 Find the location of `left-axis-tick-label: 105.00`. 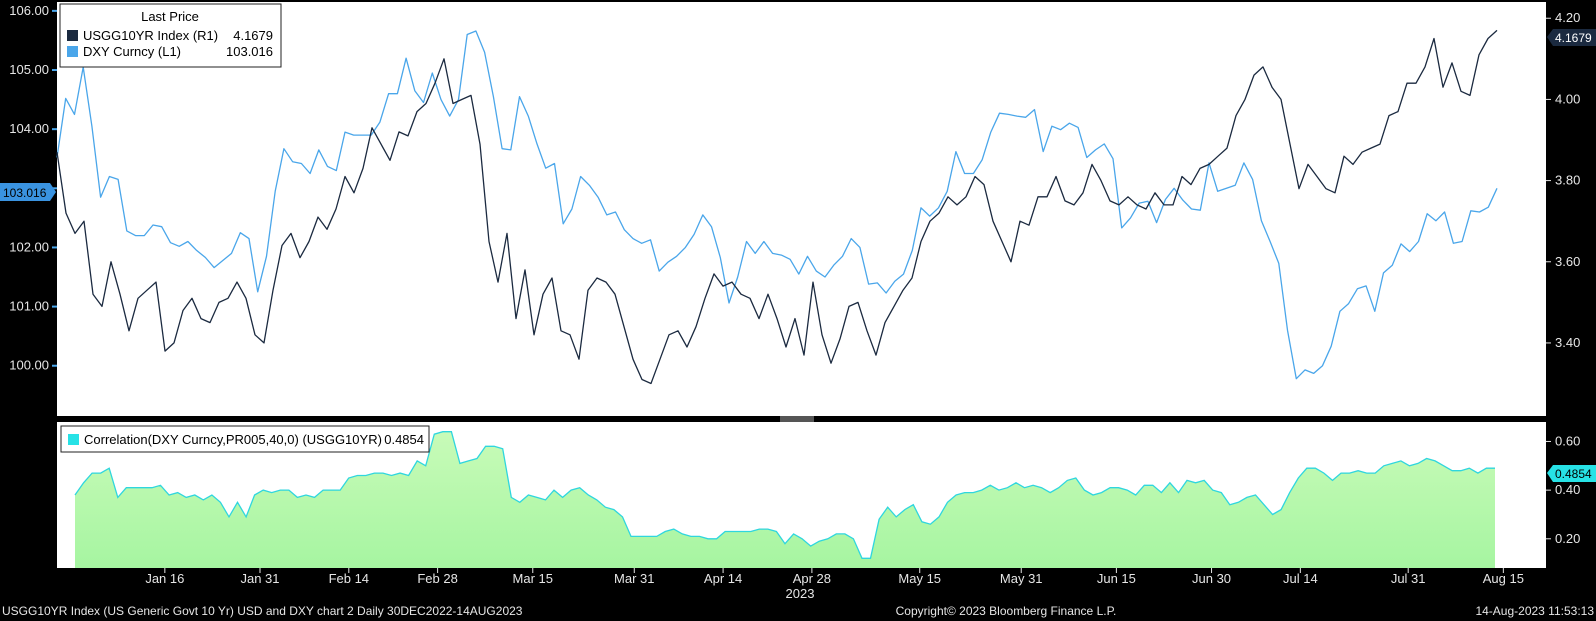

left-axis-tick-label: 105.00 is located at coordinates (29, 69).